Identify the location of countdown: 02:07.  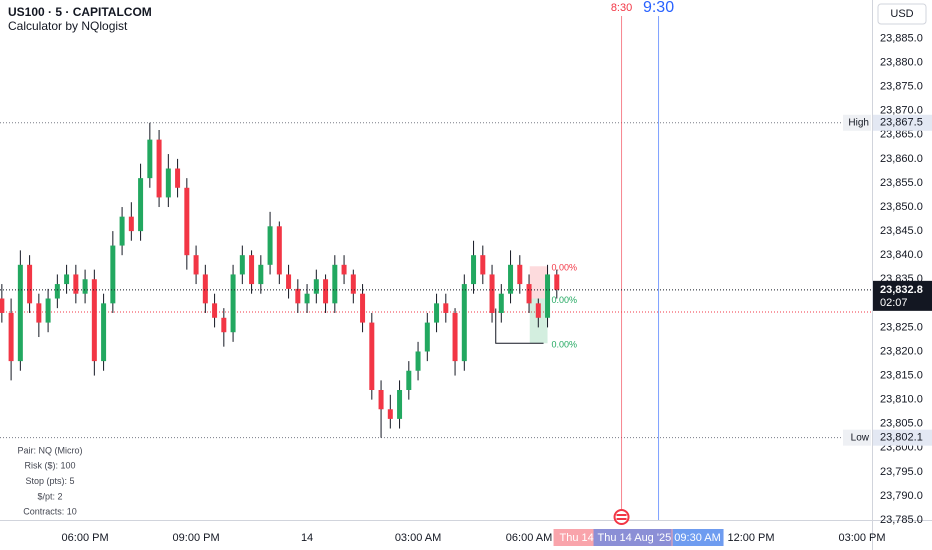
(894, 303).